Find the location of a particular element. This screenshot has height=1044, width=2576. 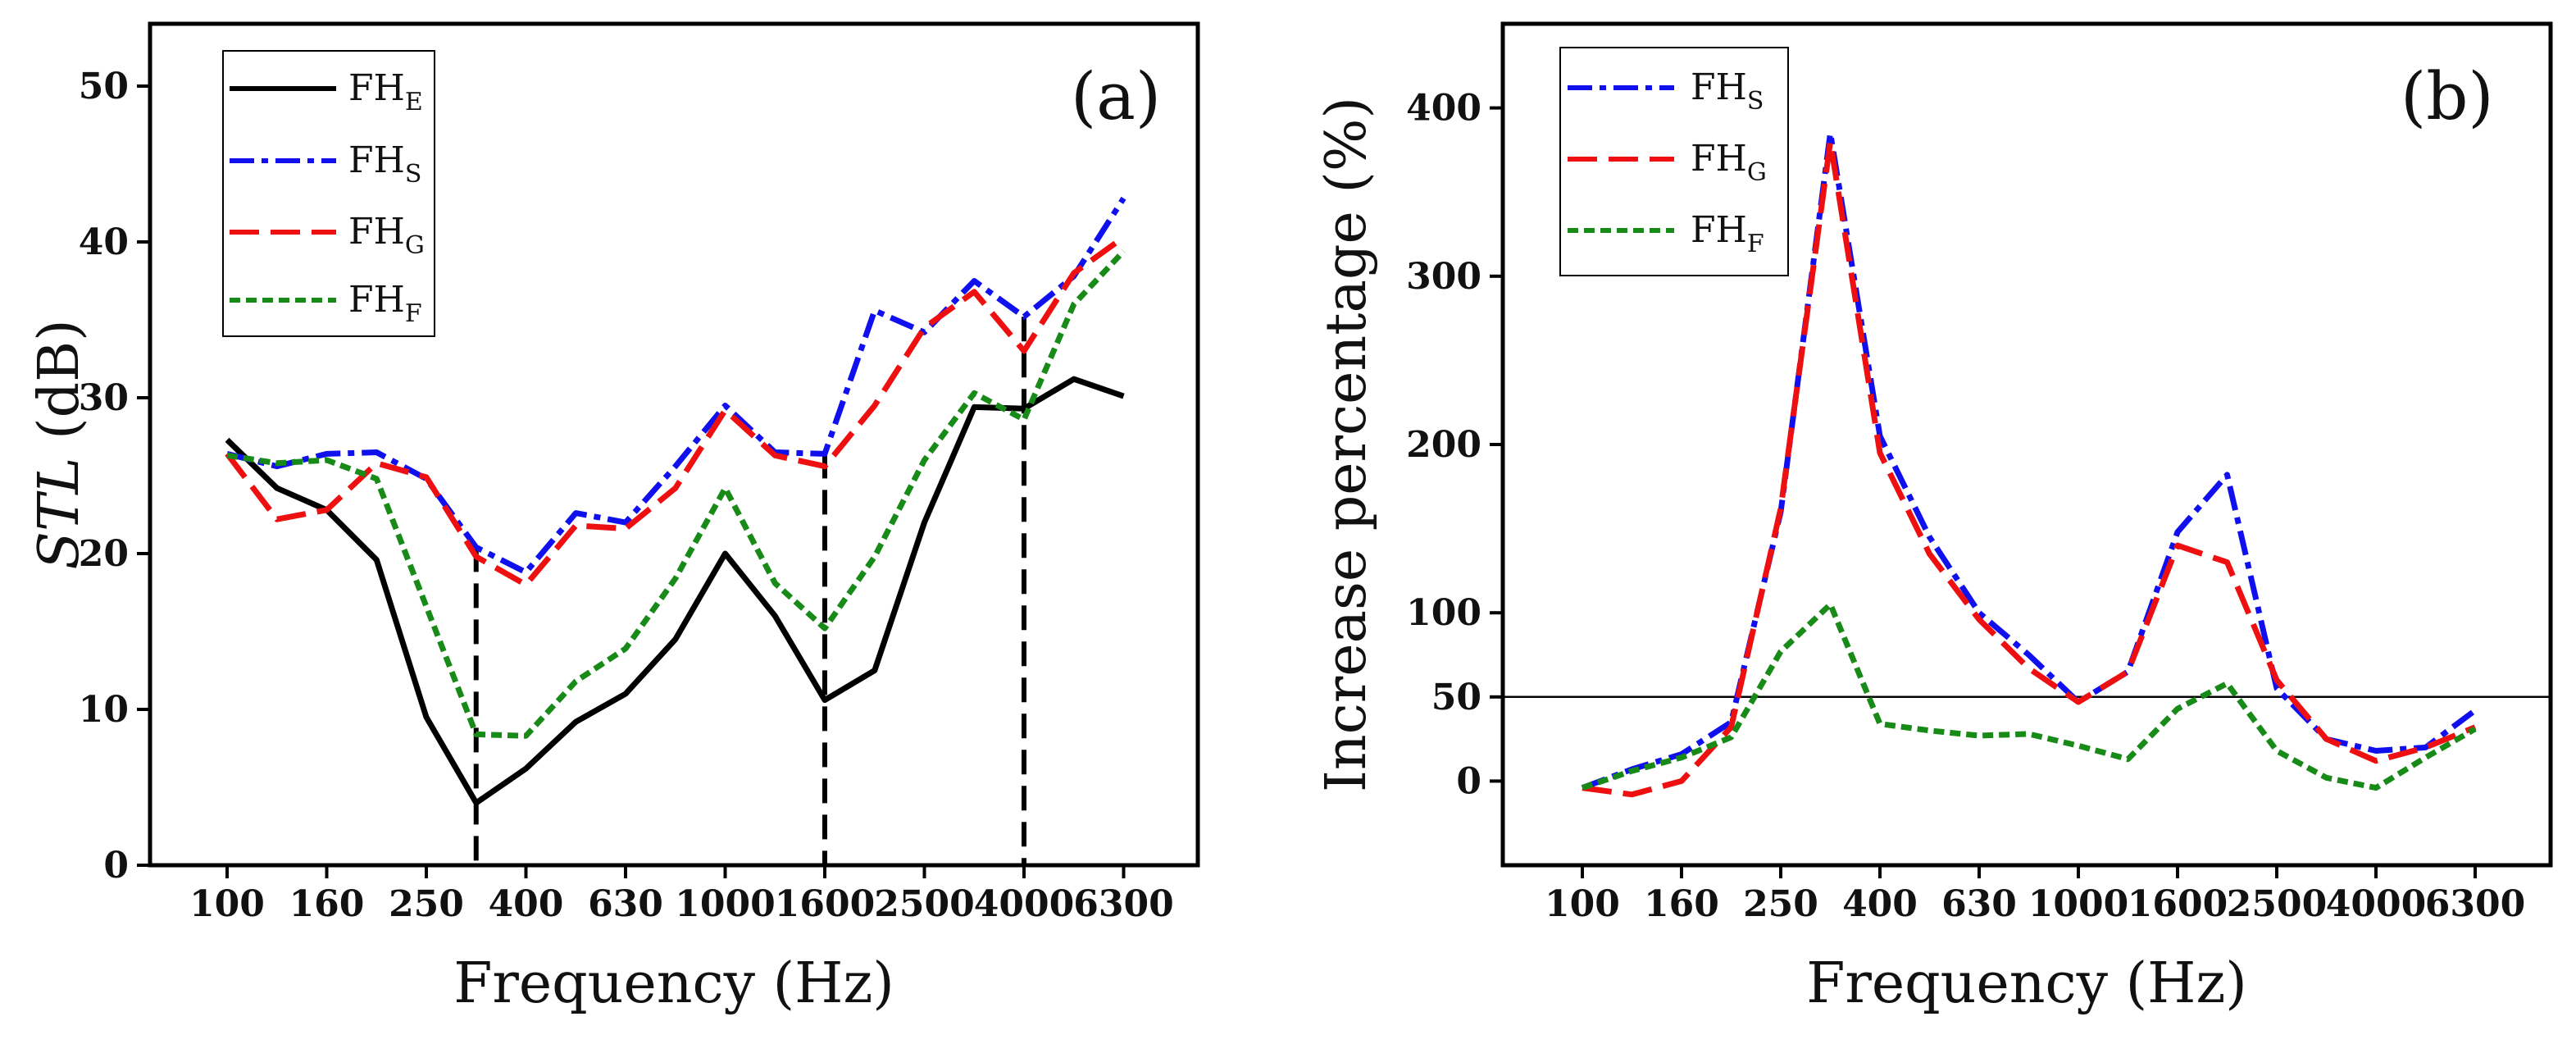

y-ticks-a: 0 10 20 30 40 50 is located at coordinates (114, 476).